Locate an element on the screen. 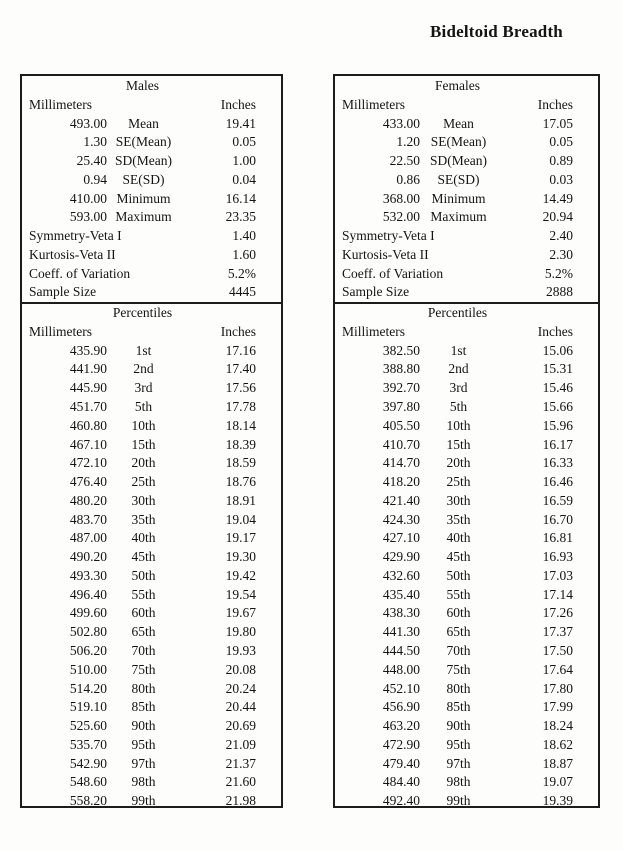 This screenshot has width=623, height=850. percentile-rank: 70th is located at coordinates (143, 650).